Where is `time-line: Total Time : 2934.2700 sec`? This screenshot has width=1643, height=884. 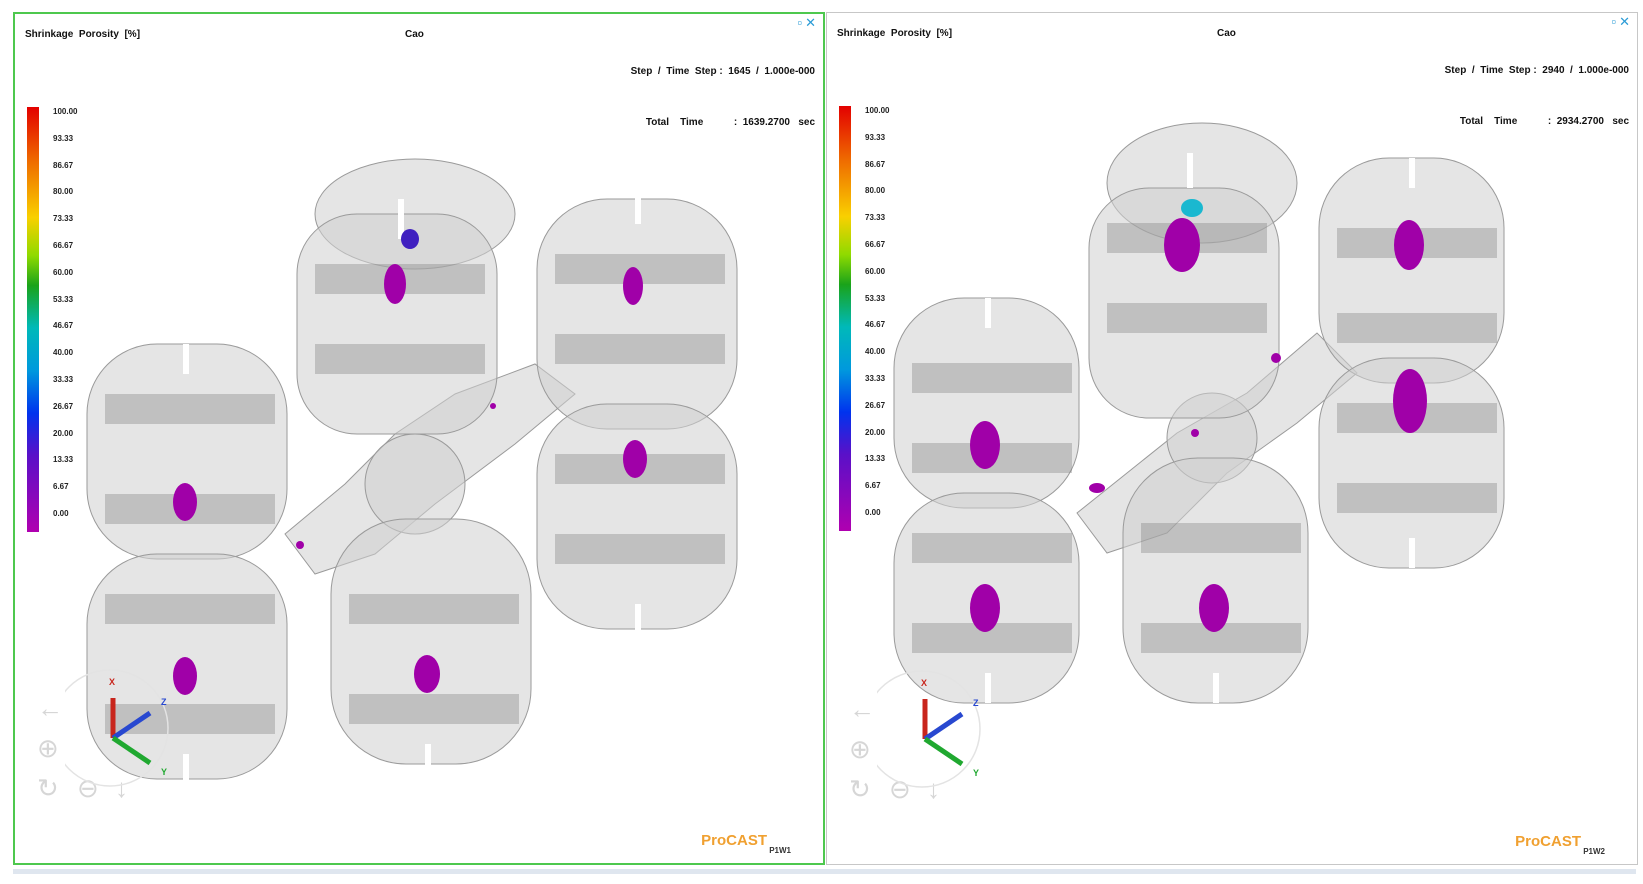 time-line: Total Time : 2934.2700 sec is located at coordinates (1544, 121).